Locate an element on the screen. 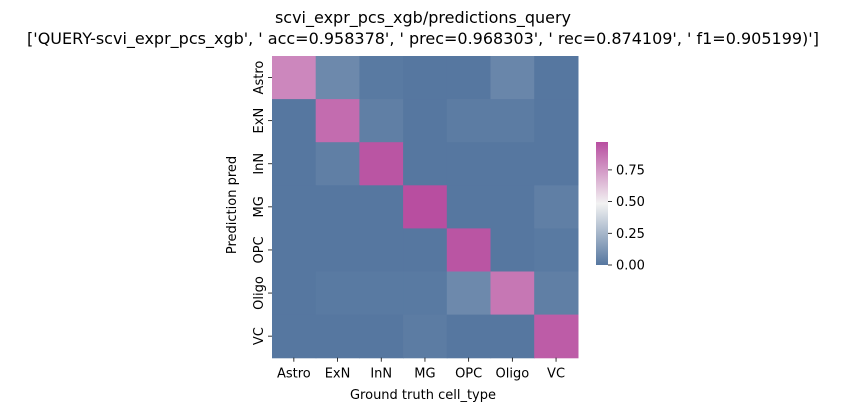 This screenshot has width=846, height=411. heatmap-cell-Oligo-MG is located at coordinates (425, 293).